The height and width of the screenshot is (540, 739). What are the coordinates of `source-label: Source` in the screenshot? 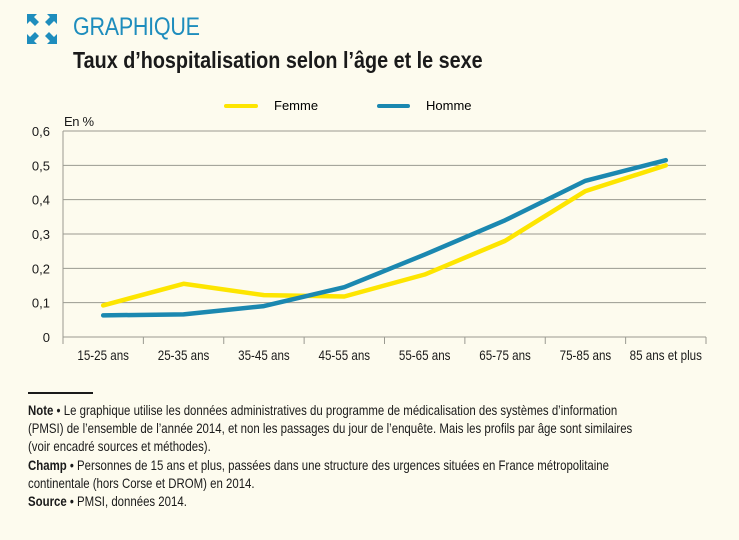 It's located at (47, 502).